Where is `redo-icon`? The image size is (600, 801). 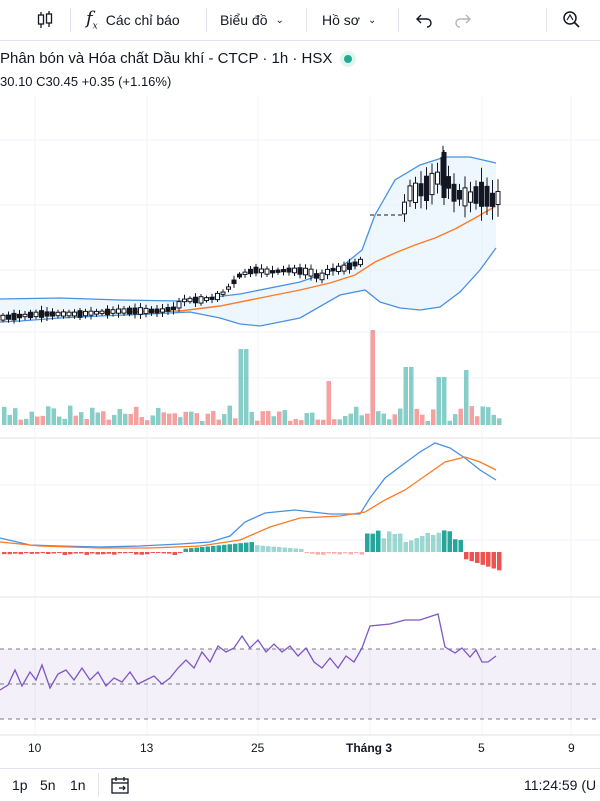
redo-icon is located at coordinates (463, 20).